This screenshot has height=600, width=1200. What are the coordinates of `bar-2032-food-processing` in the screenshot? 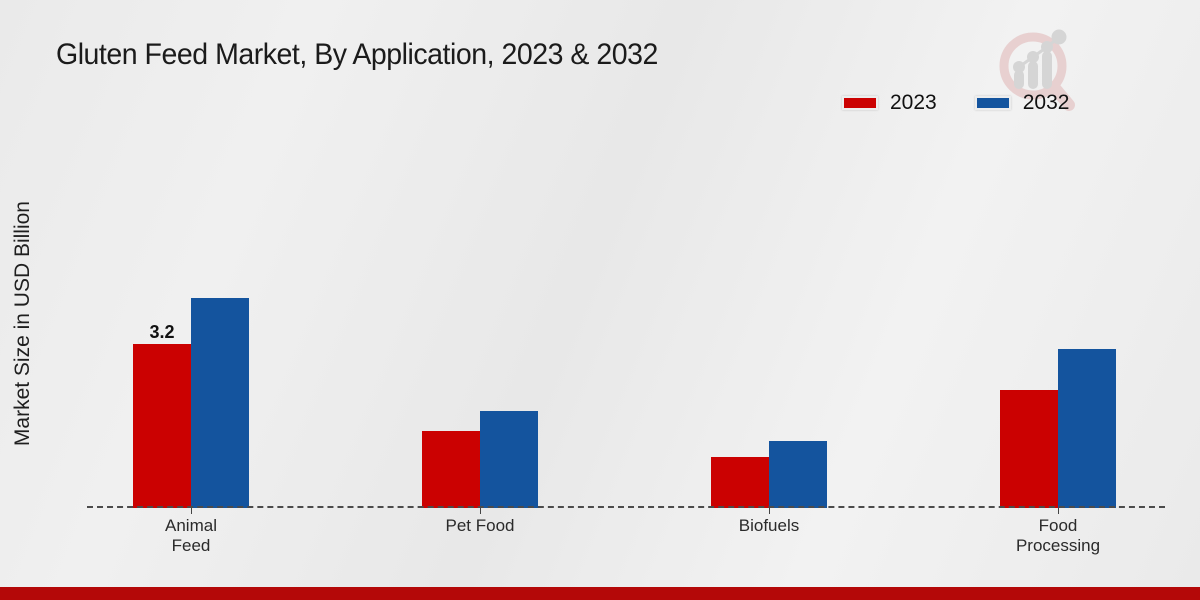 It's located at (1087, 428).